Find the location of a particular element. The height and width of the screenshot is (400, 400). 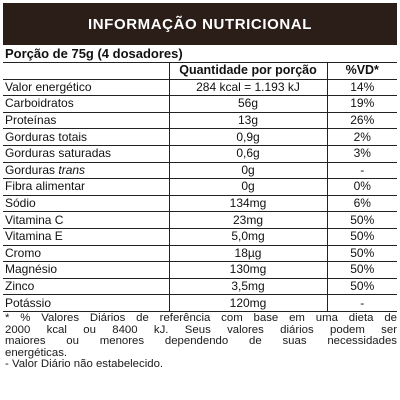

table-row: Gorduras trans 0g - is located at coordinates (200, 171).